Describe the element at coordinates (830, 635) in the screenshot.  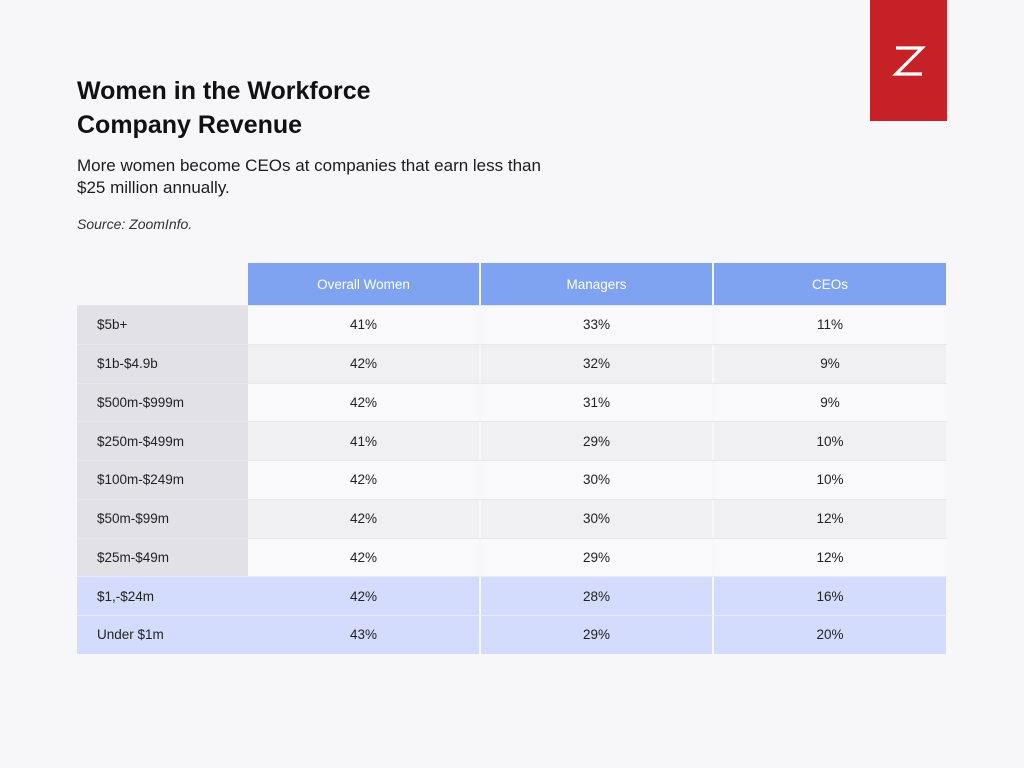
I see `cell-ceos: 20%` at that location.